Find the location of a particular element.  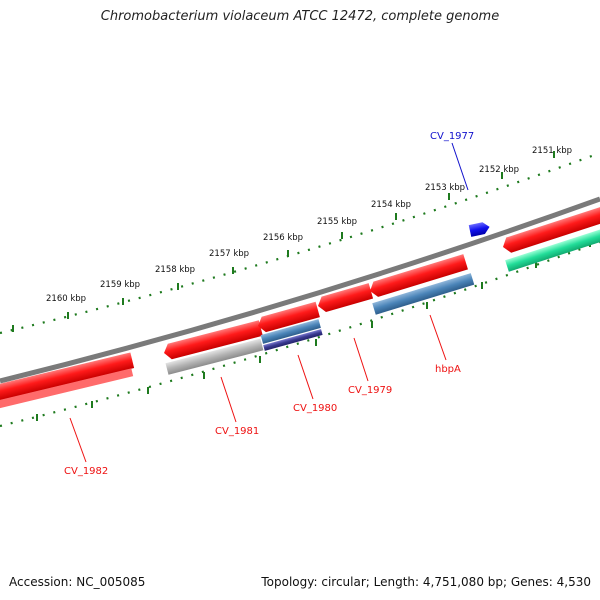

callout-cv1981 is located at coordinates (228, 399).